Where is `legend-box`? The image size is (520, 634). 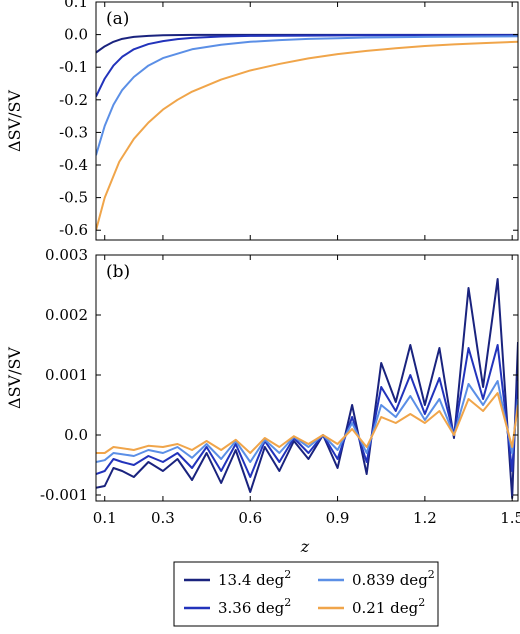
legend-box is located at coordinates (306, 594).